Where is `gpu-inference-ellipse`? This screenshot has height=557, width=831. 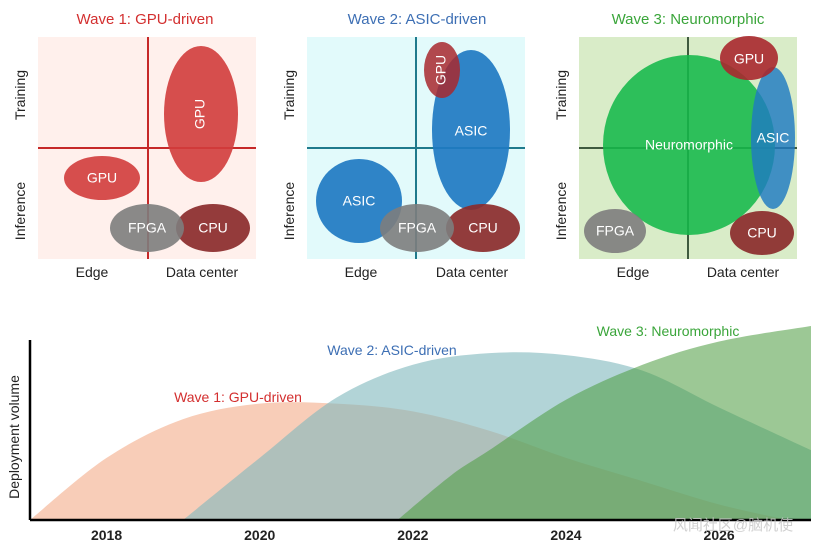
gpu-inference-ellipse is located at coordinates (102, 178).